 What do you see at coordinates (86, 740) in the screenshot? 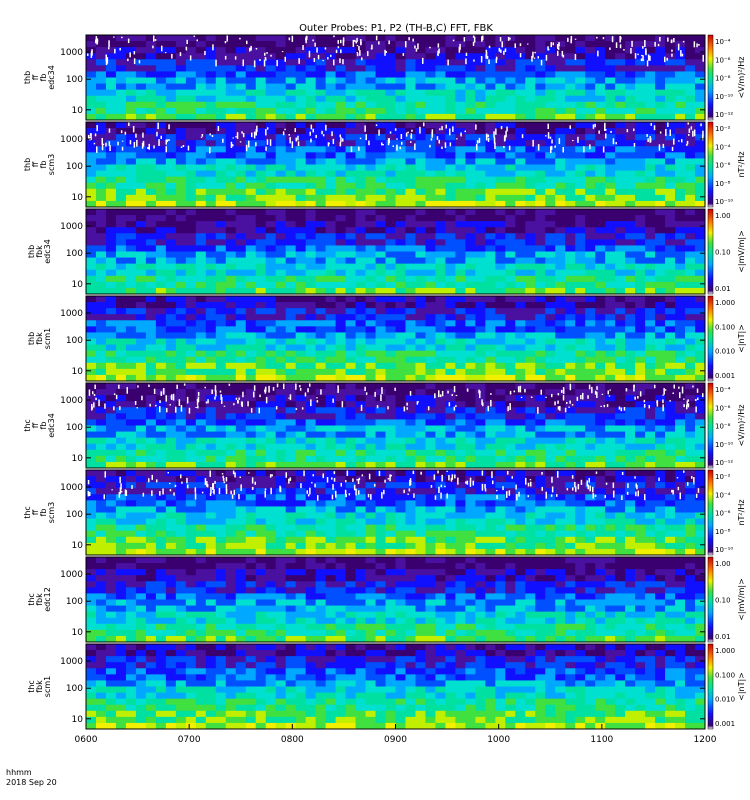
I see `x-tick-label: 0600` at bounding box center [86, 740].